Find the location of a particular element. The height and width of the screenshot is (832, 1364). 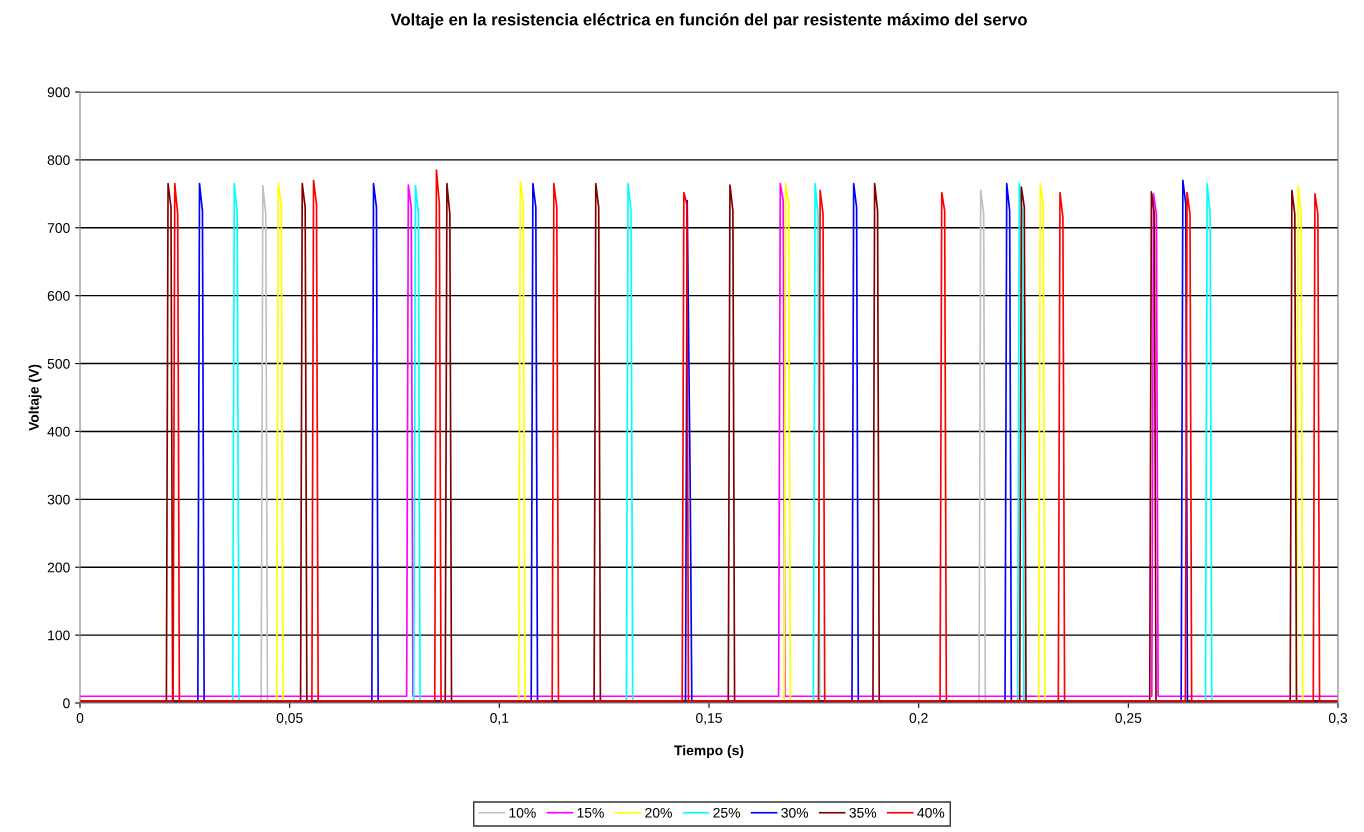

chart-title: Voltaje en la resistencia eléctrica en función del par resistente máximo del servo is located at coordinates (708, 21).